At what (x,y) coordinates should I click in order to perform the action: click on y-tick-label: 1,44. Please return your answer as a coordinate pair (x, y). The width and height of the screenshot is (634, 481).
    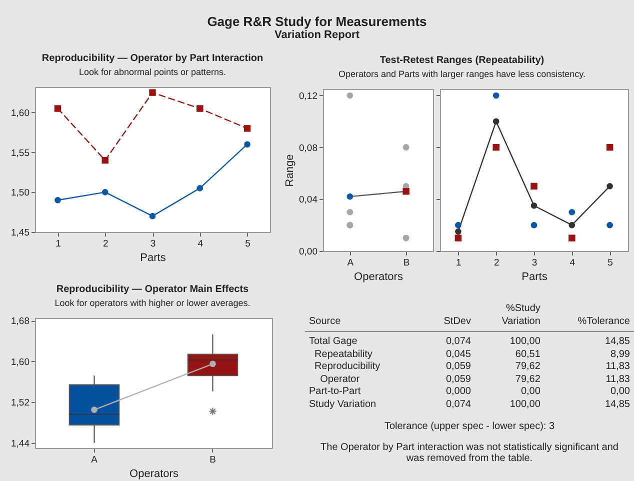
    Looking at the image, I should click on (20, 444).